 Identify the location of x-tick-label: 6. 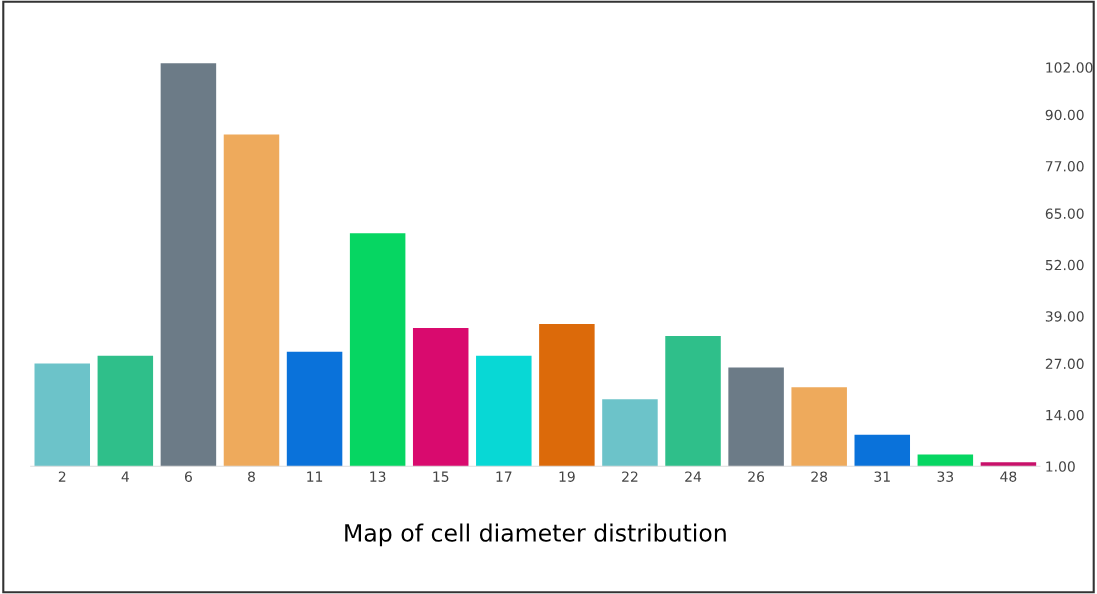
(188, 476).